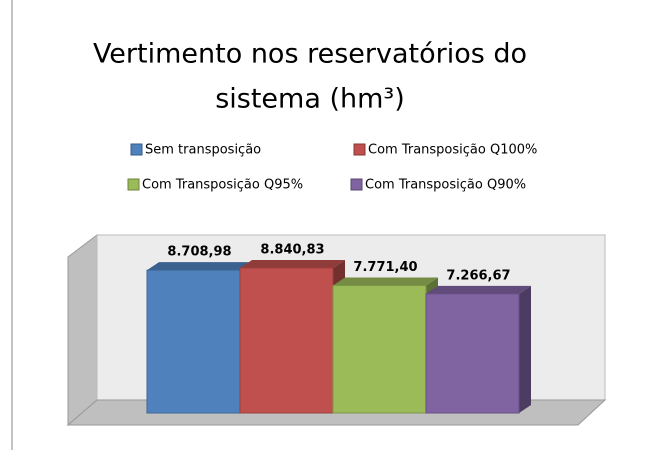 This screenshot has width=654, height=450. Describe the element at coordinates (292, 250) in the screenshot. I see `data-label: 8.840,83` at that location.